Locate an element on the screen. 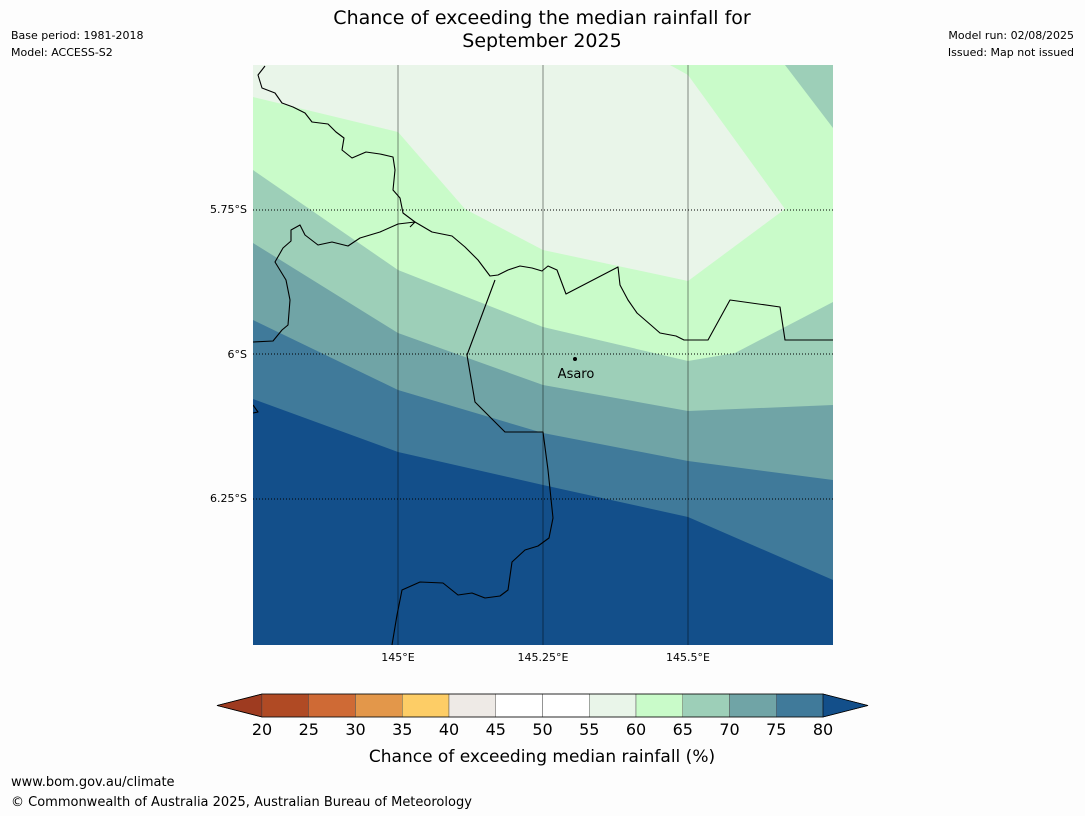 The image size is (1085, 816). colorbar-tick-label: 70 is located at coordinates (729, 729).